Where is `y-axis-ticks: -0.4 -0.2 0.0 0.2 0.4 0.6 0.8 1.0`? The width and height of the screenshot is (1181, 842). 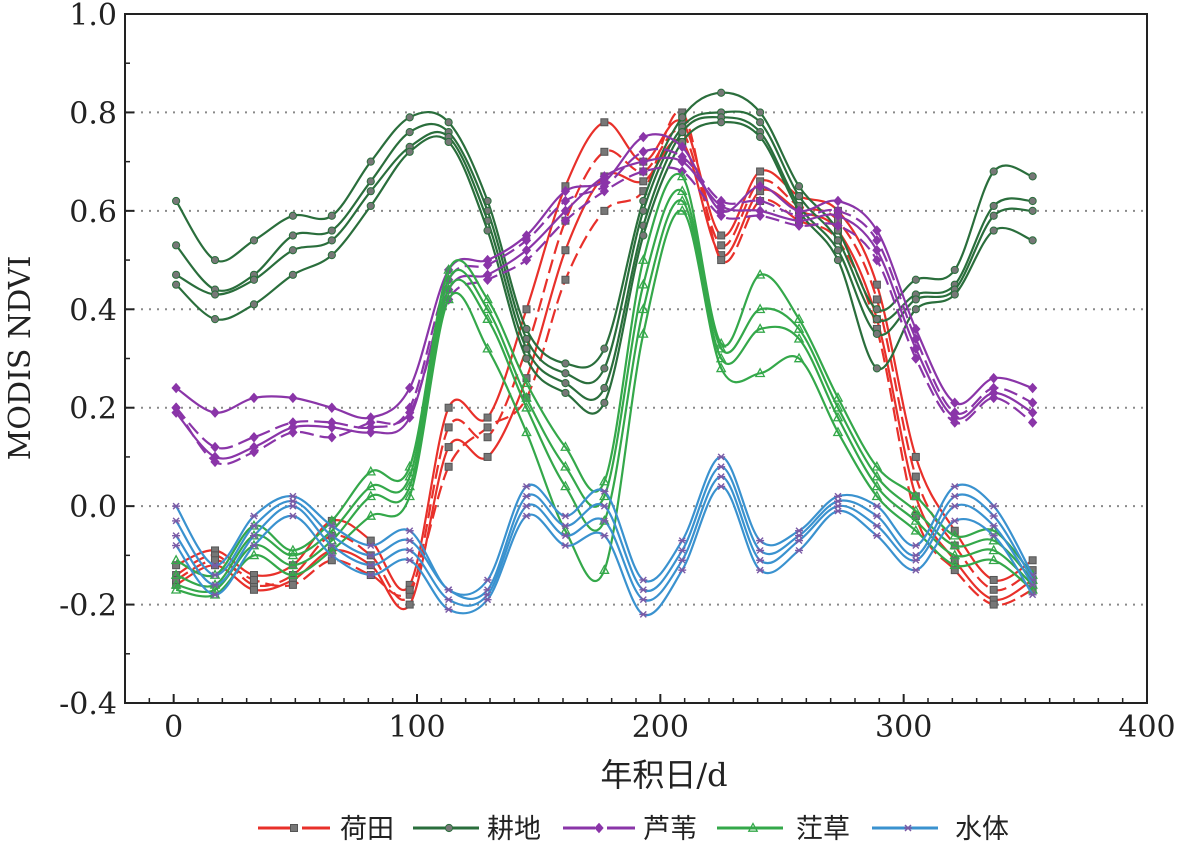 y-axis-ticks: -0.4 -0.2 0.0 0.2 0.4 0.6 0.8 1.0 is located at coordinates (96, 361).